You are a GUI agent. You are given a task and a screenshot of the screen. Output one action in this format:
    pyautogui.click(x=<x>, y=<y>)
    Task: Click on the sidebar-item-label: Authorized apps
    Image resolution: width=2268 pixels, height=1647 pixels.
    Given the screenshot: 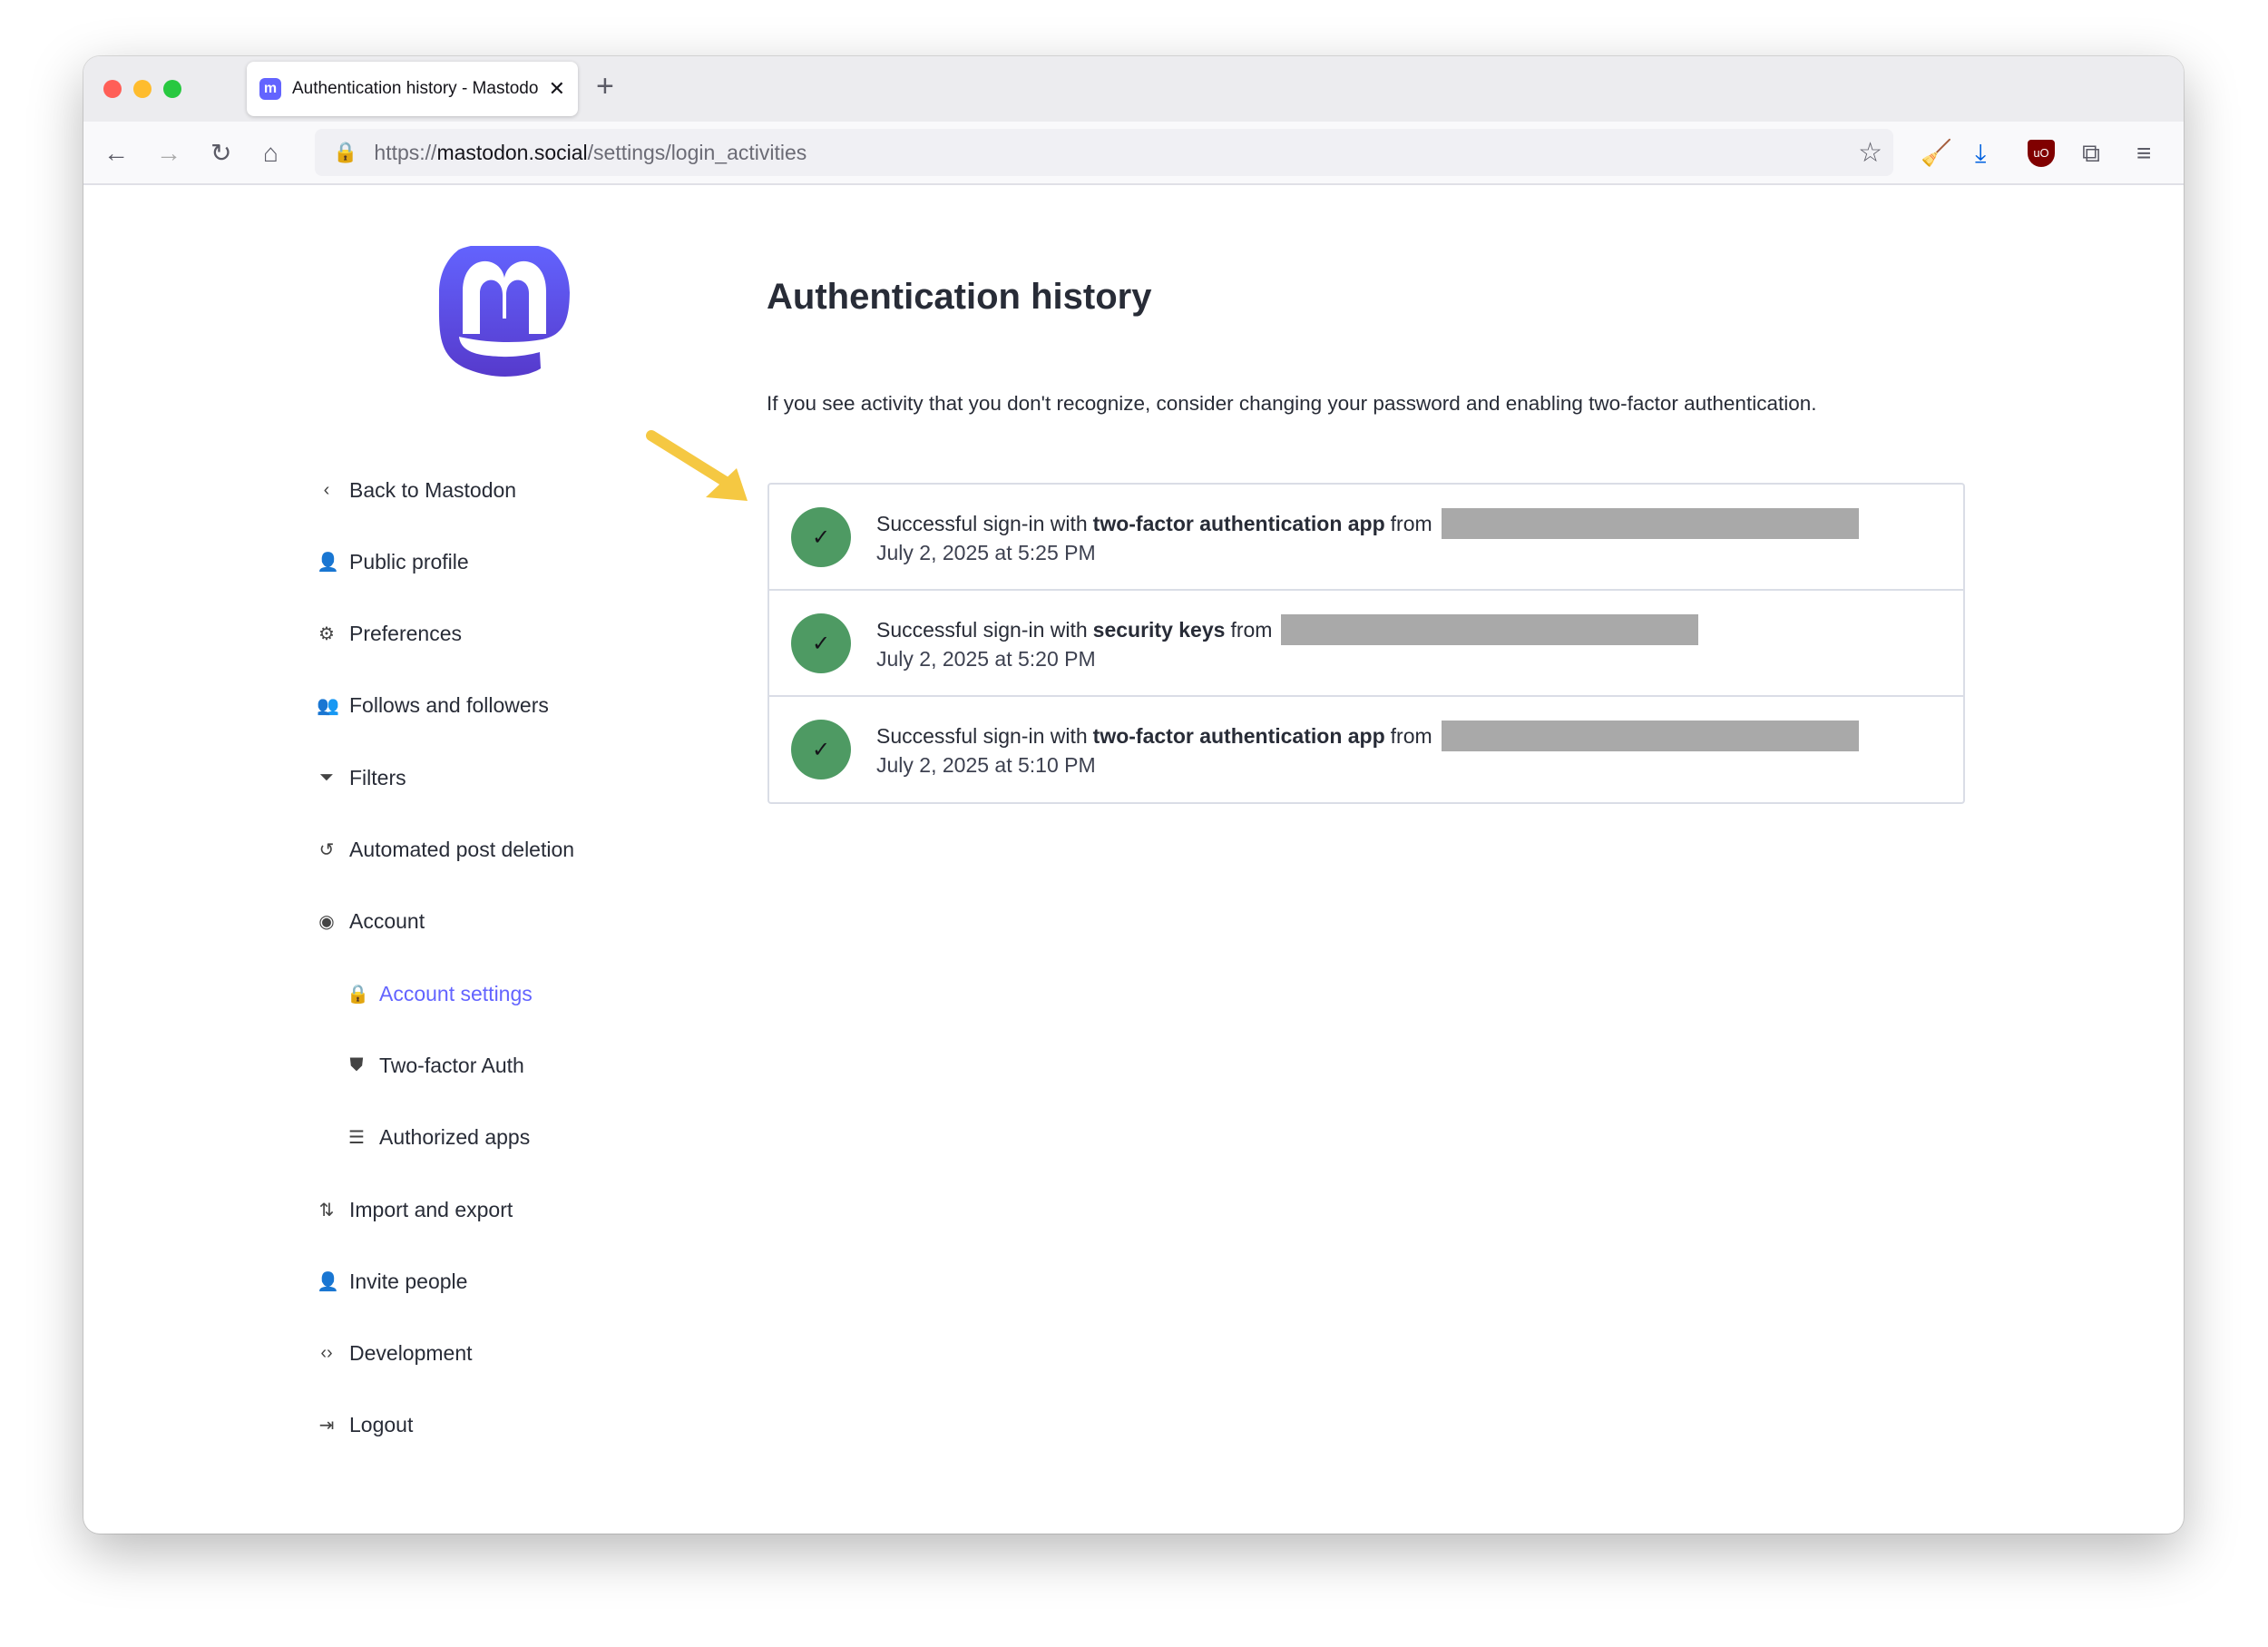 What is the action you would take?
    pyautogui.click(x=455, y=1137)
    